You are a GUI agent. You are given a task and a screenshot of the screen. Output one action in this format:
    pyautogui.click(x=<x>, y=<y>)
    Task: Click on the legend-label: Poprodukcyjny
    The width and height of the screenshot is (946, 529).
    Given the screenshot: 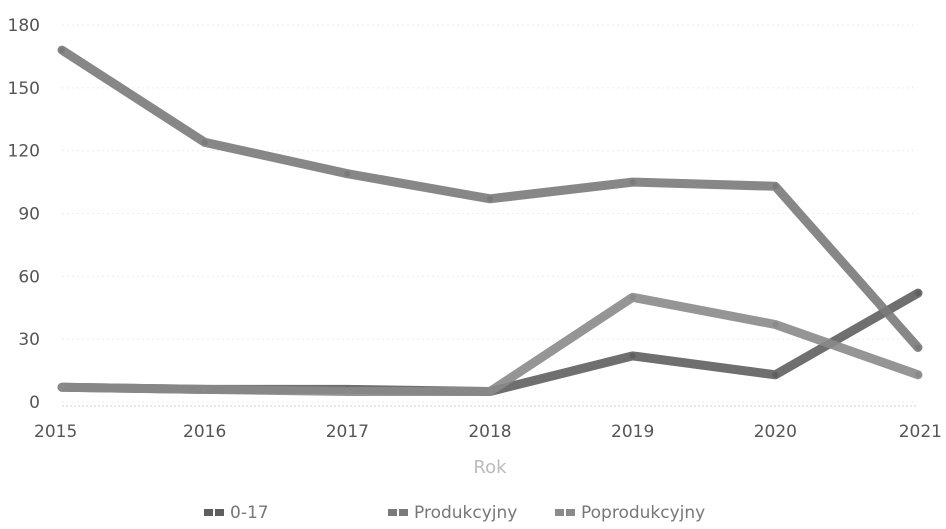 What is the action you would take?
    pyautogui.click(x=643, y=513)
    